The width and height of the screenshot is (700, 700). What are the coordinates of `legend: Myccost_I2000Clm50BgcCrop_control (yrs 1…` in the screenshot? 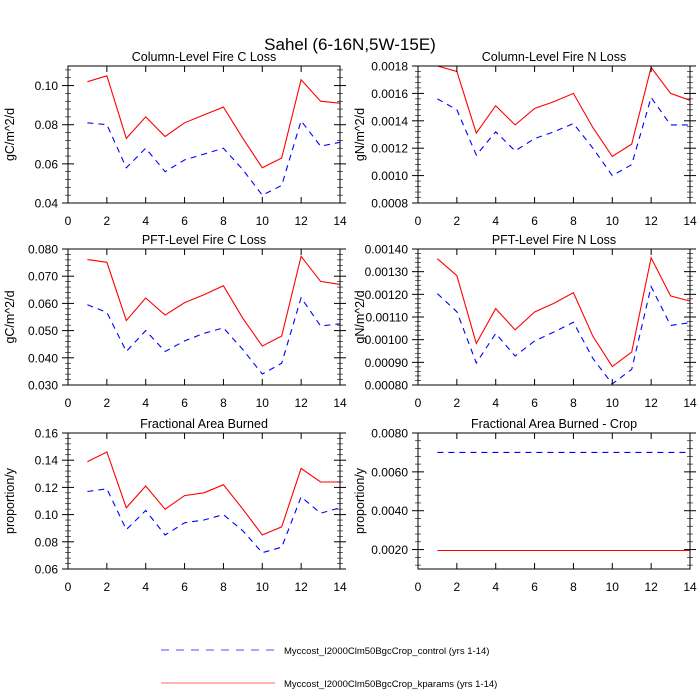 It's located at (329, 668).